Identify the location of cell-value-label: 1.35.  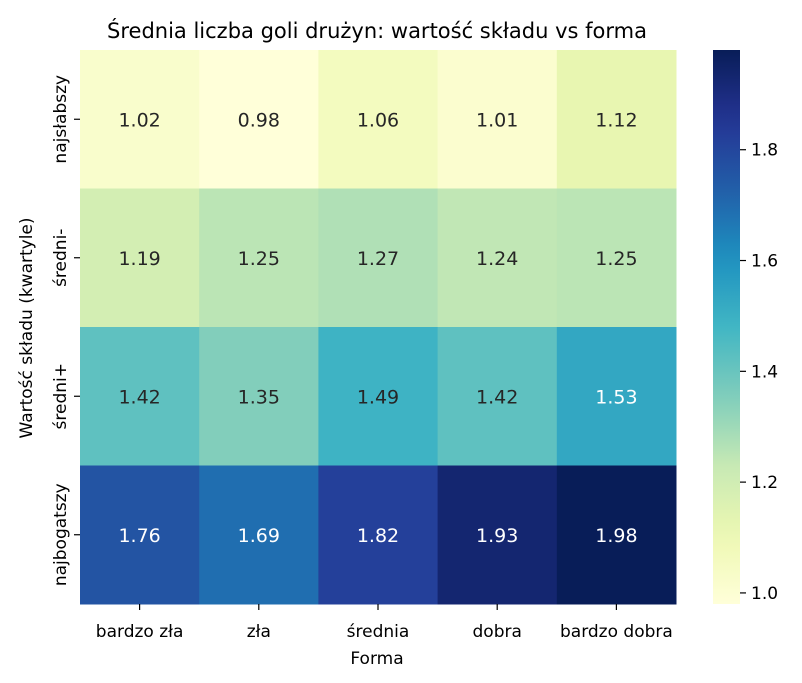
(259, 397).